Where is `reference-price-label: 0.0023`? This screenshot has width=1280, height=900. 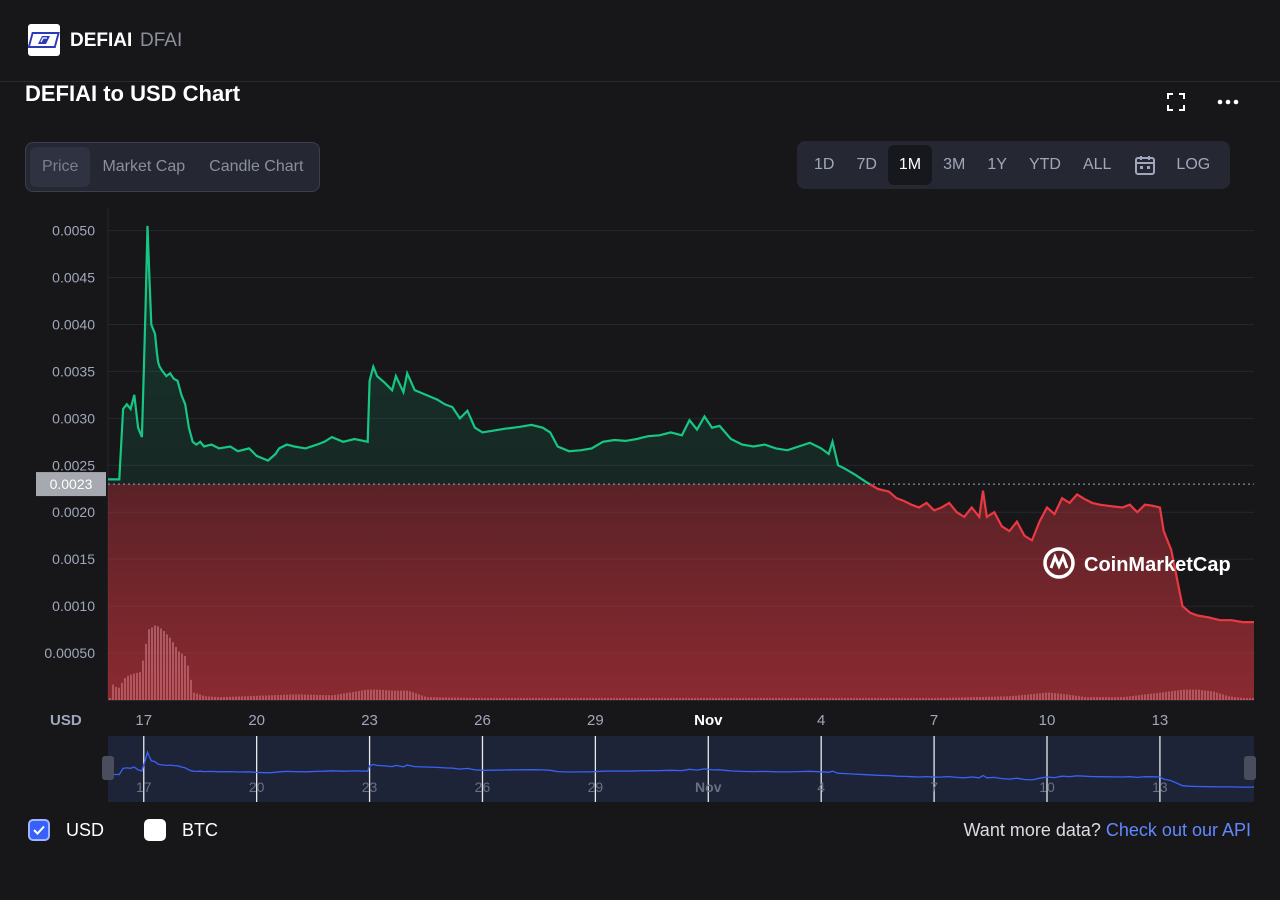
reference-price-label: 0.0023 is located at coordinates (71, 484).